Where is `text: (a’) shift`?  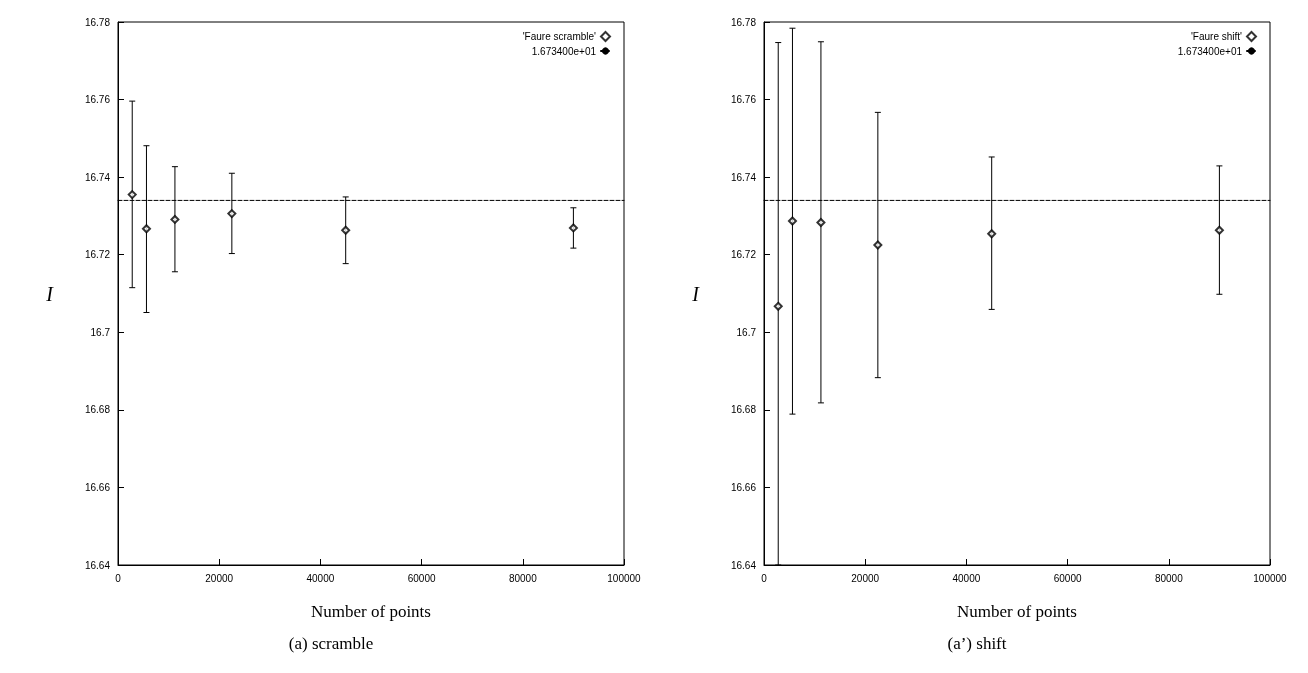 text: (a’) shift is located at coordinates (977, 643).